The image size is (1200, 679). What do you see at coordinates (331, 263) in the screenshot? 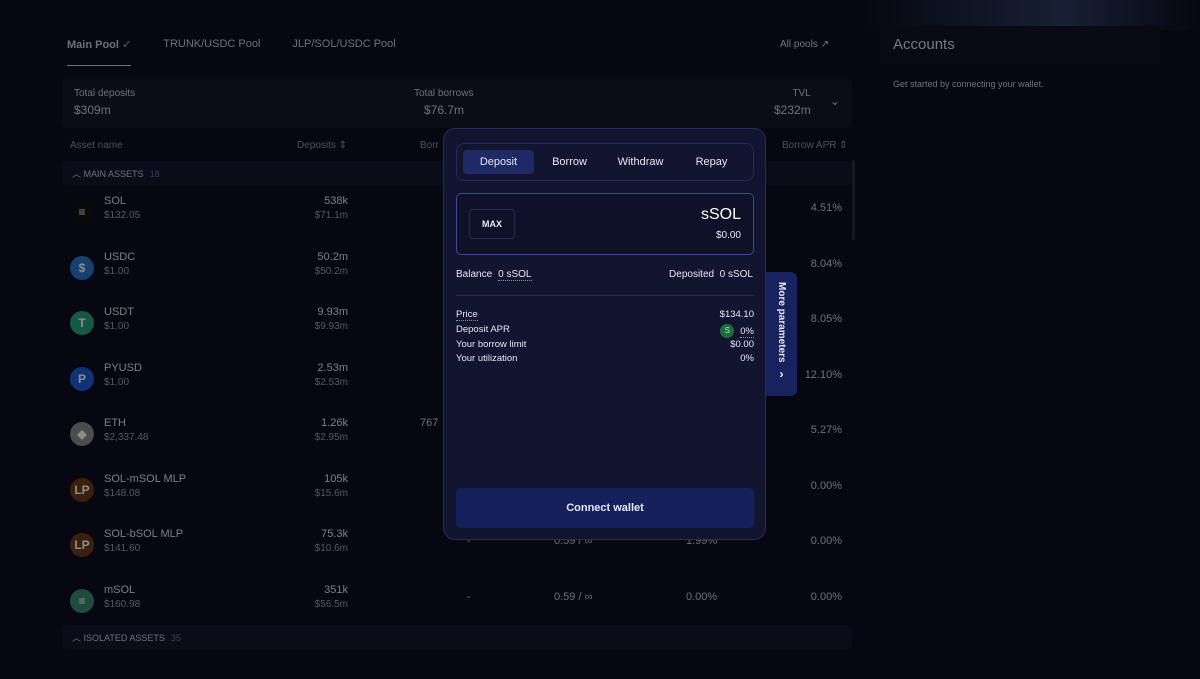
I see `deposits-cell: 50.2m $50.2m` at bounding box center [331, 263].